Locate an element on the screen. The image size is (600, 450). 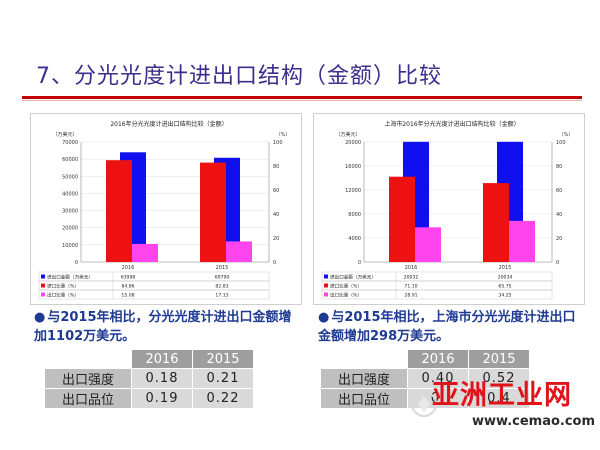
y-tick-label: 10000 is located at coordinates (70, 246).